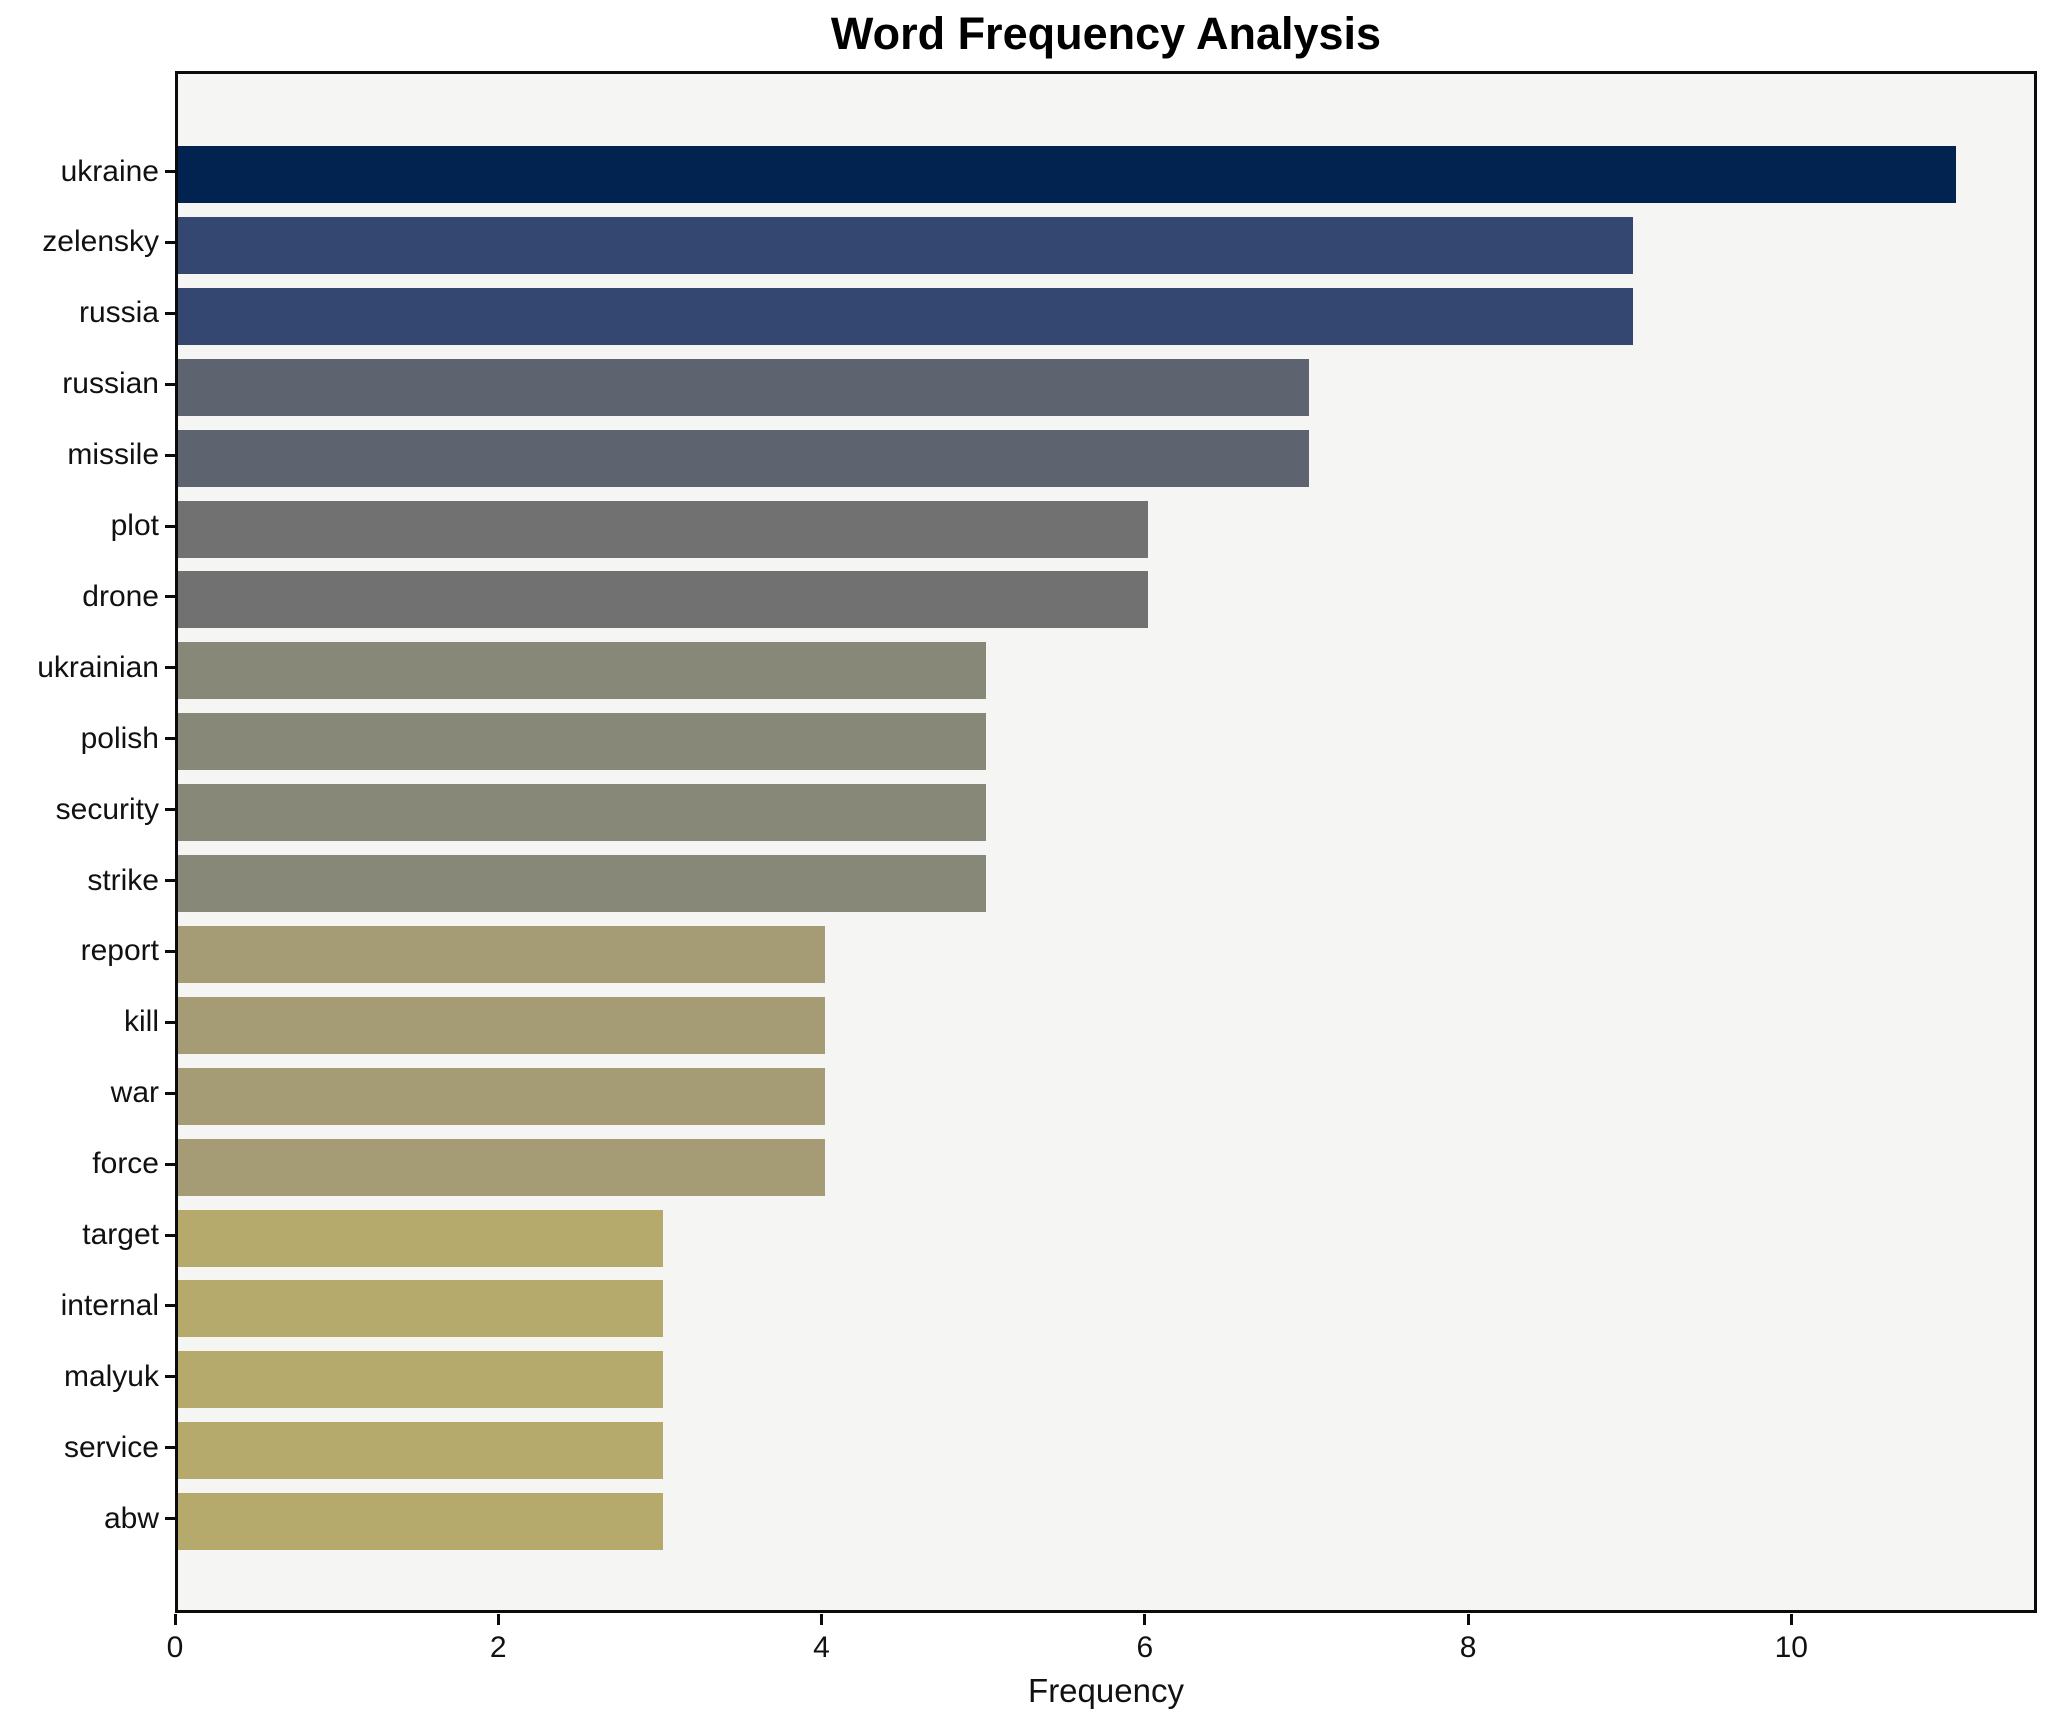 The width and height of the screenshot is (2054, 1722). I want to click on bar-abw, so click(420, 1522).